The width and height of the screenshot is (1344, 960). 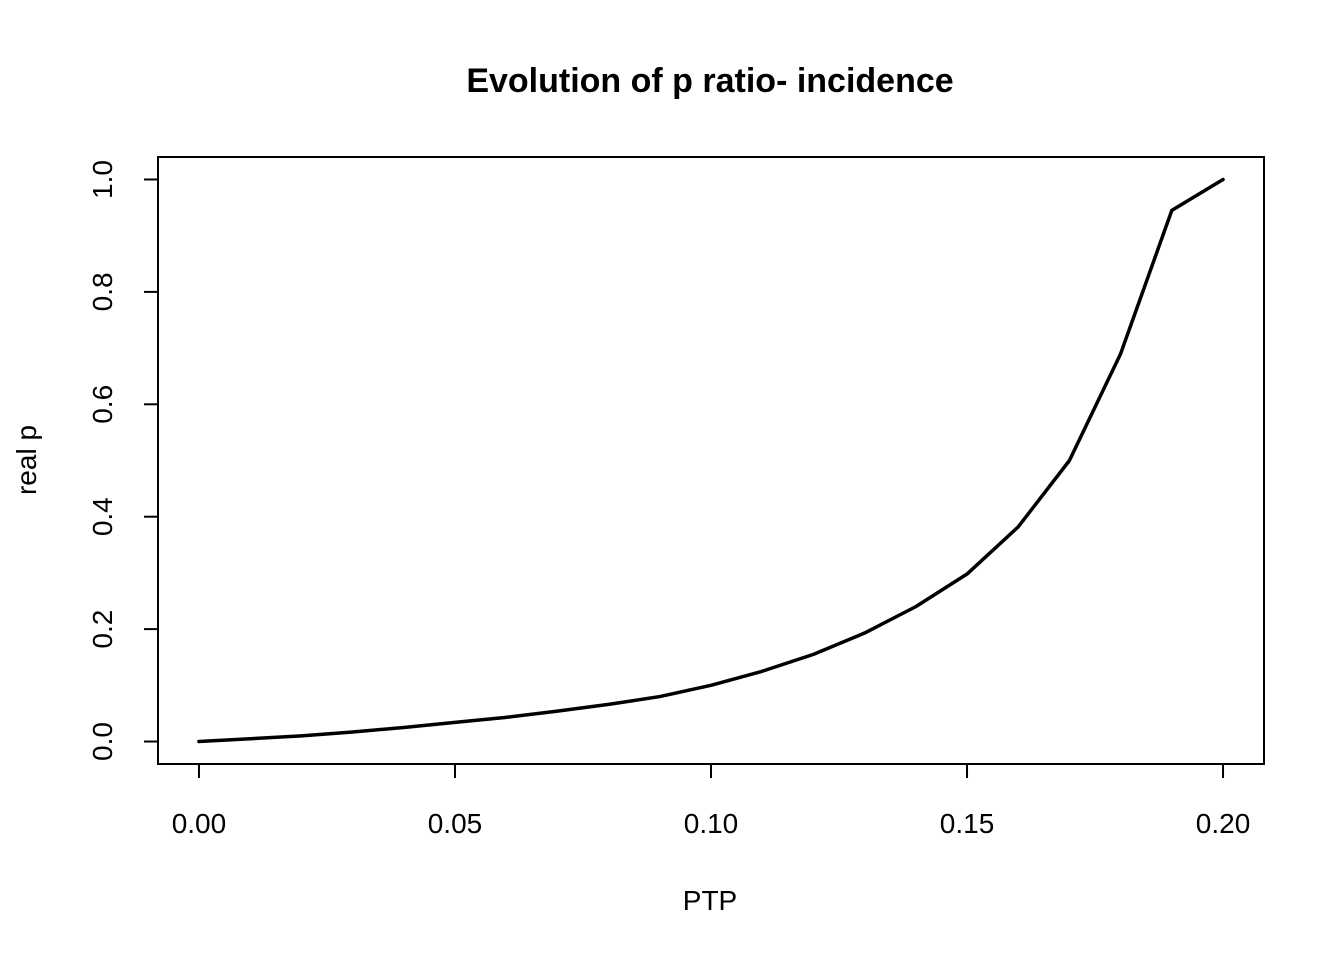 I want to click on y-axis: 0.0 0.2 0.4 0.6 0.8 1.0, so click(x=123, y=460).